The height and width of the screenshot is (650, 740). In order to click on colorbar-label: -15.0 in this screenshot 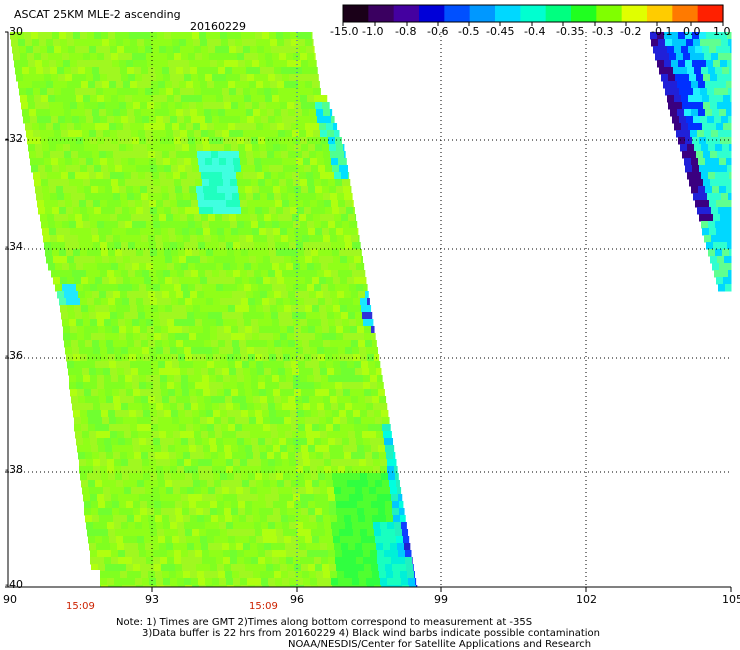, I will do `click(344, 31)`.